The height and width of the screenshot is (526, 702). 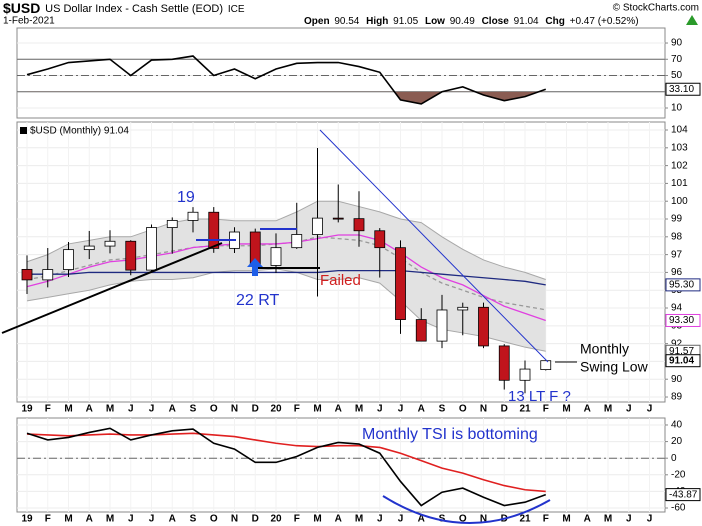 What do you see at coordinates (186, 197) in the screenshot?
I see `annotation: 19` at bounding box center [186, 197].